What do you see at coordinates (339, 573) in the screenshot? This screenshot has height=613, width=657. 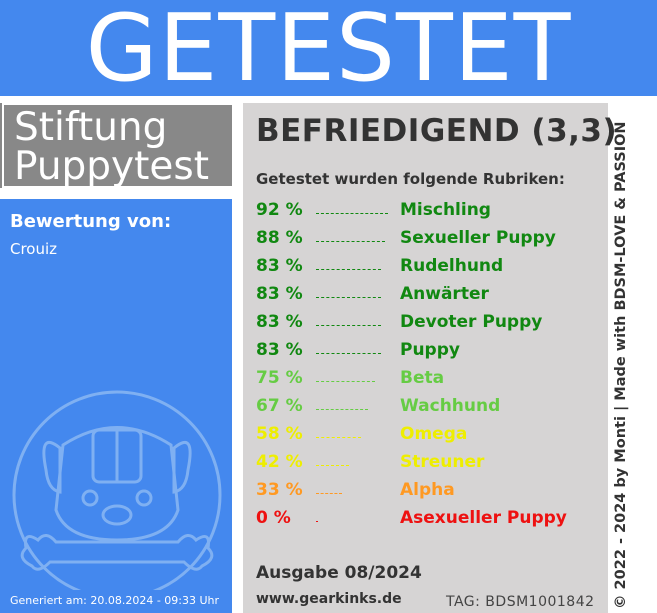 I see `issue-label: Ausgabe 08/2024` at bounding box center [339, 573].